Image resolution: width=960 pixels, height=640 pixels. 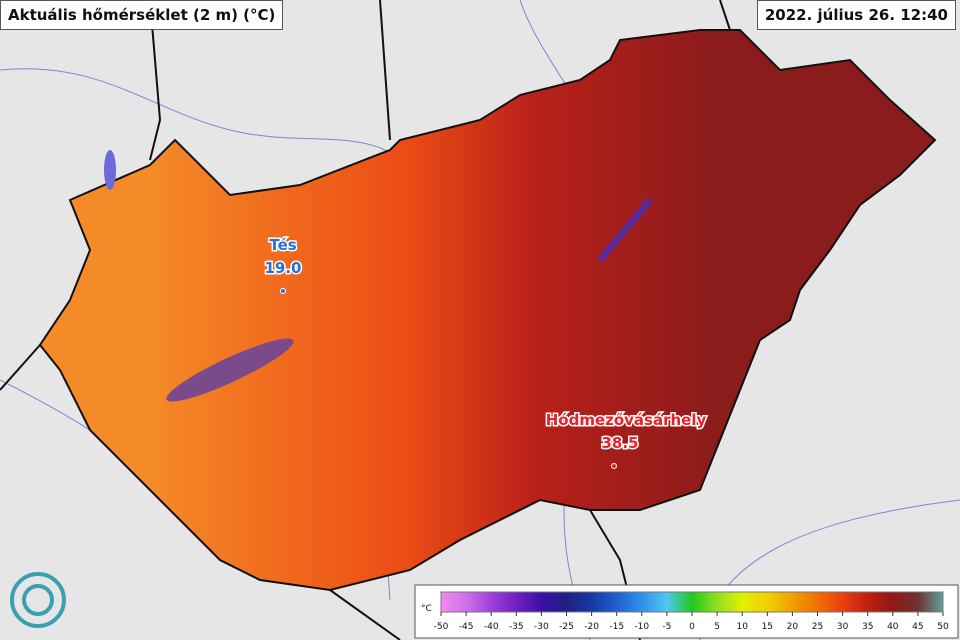 I want to click on colorbar-tick-label: 25, so click(x=817, y=627).